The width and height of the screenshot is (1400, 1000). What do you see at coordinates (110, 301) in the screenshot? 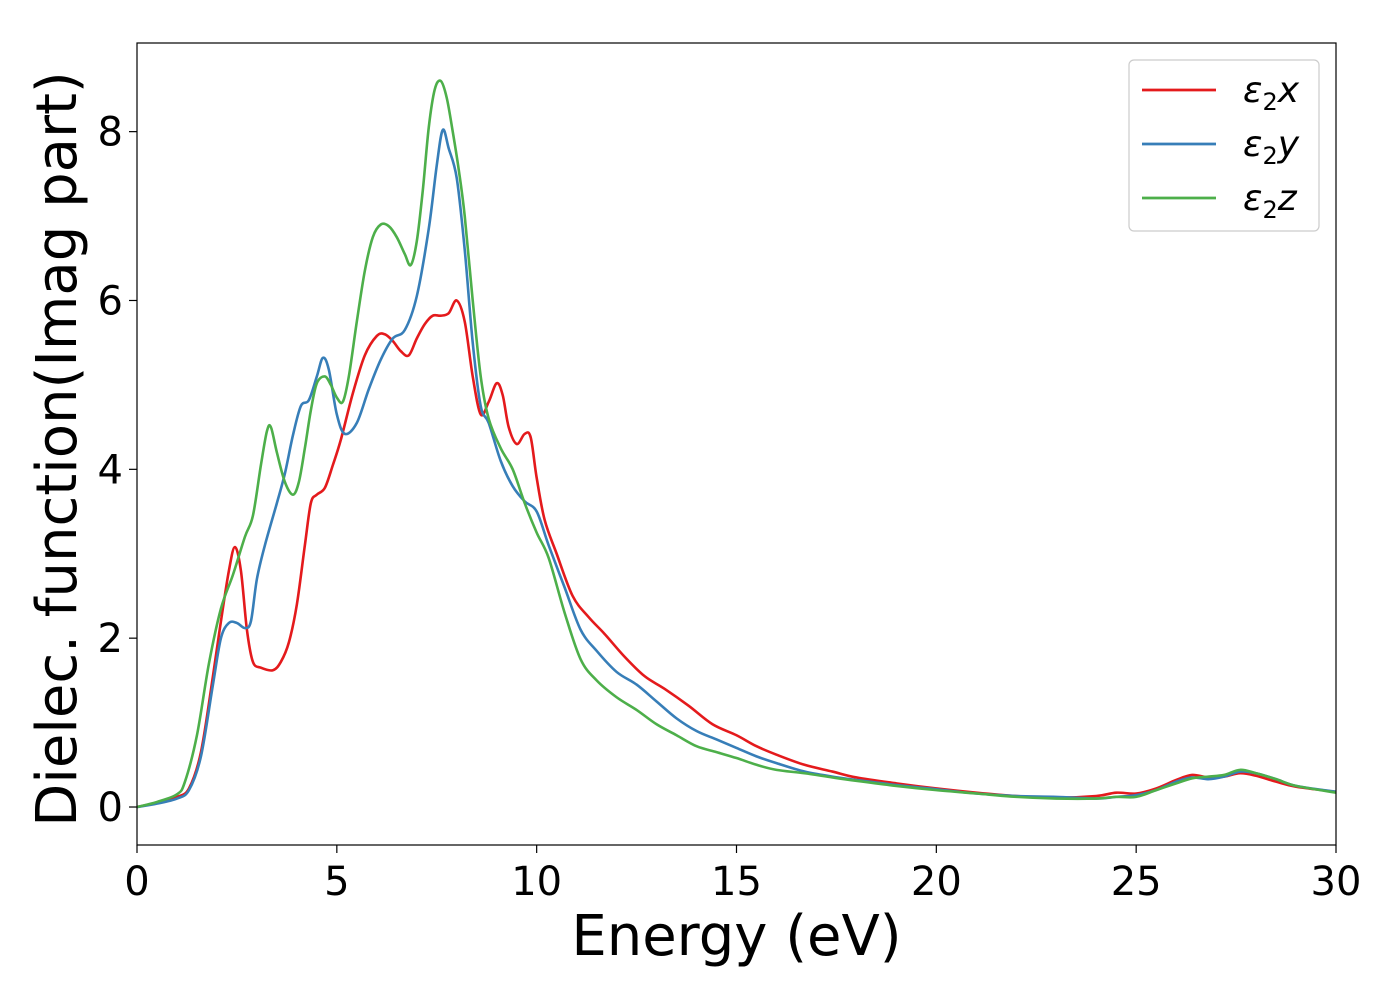
I see `y-tick-label: 6` at bounding box center [110, 301].